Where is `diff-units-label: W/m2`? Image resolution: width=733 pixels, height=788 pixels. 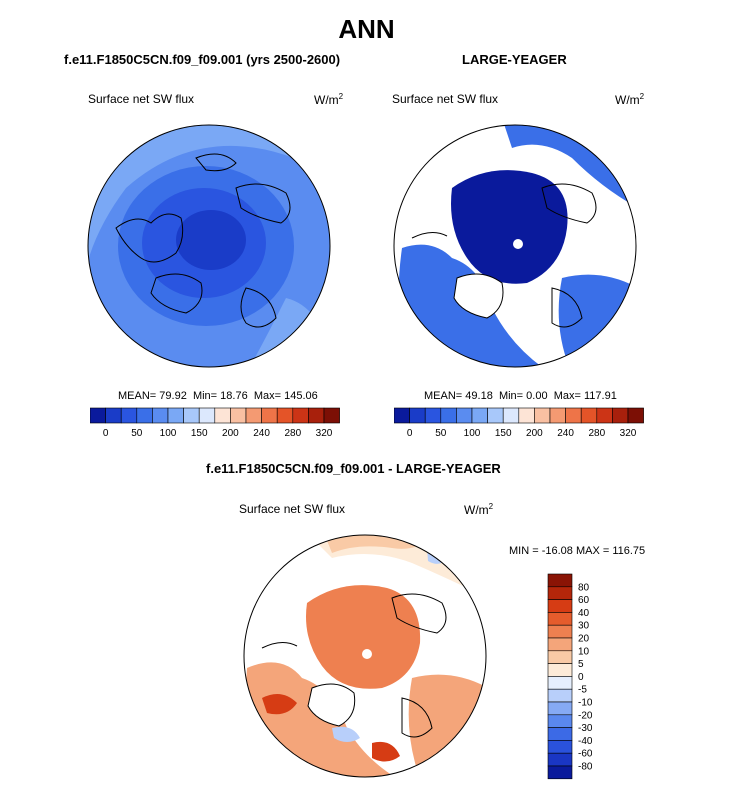
diff-units-label: W/m2 is located at coordinates (479, 509).